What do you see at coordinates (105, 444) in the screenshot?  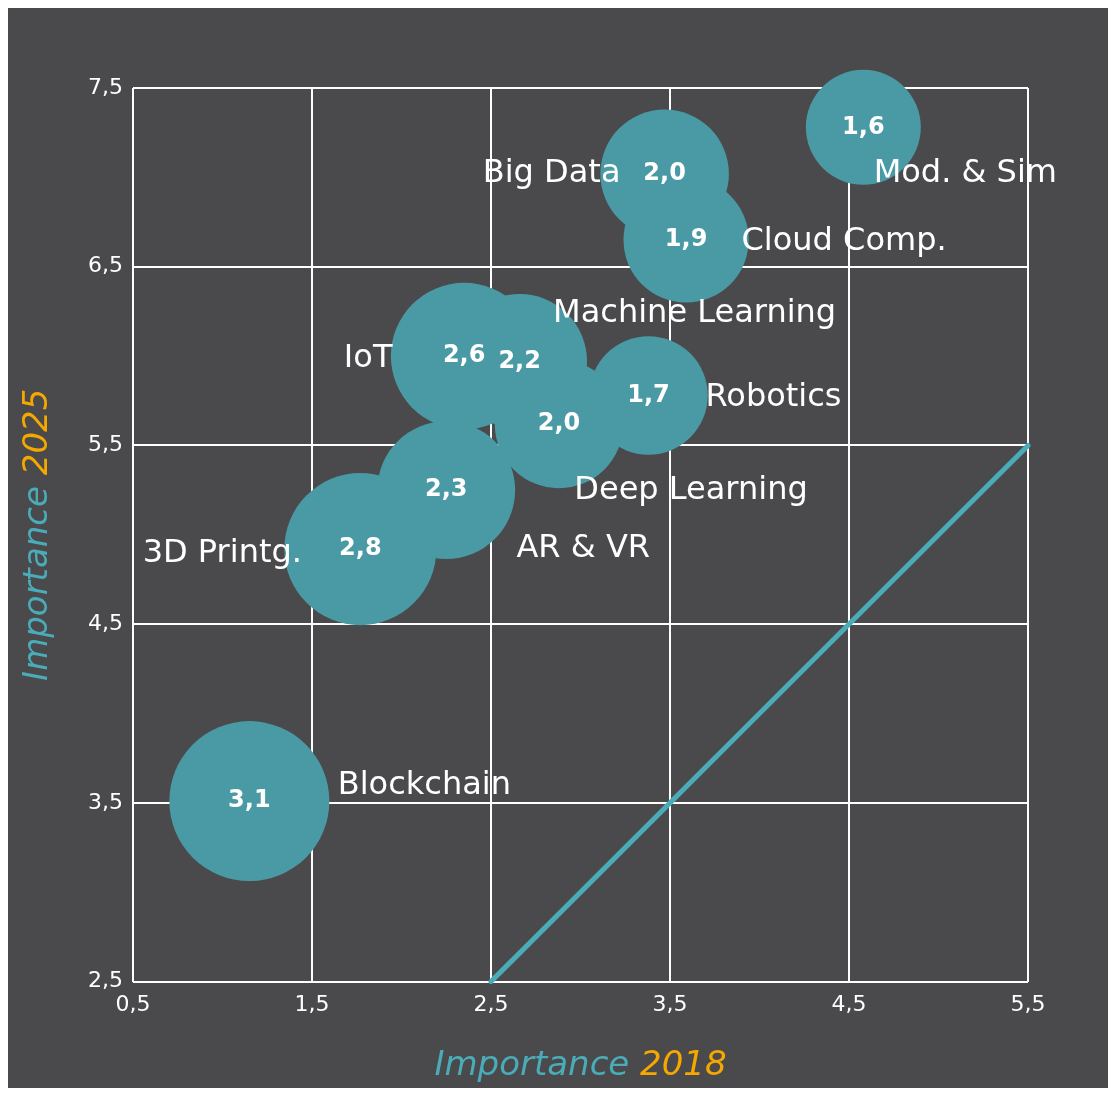 I see `y-tick-label: 5,5` at bounding box center [105, 444].